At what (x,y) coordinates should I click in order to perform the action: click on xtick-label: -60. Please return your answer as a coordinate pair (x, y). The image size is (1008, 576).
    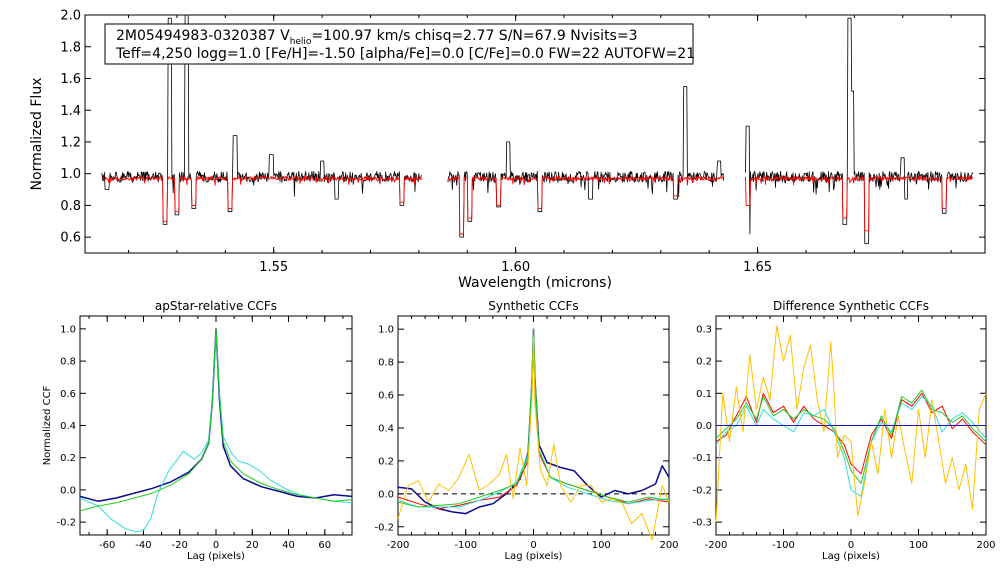
    Looking at the image, I should click on (107, 545).